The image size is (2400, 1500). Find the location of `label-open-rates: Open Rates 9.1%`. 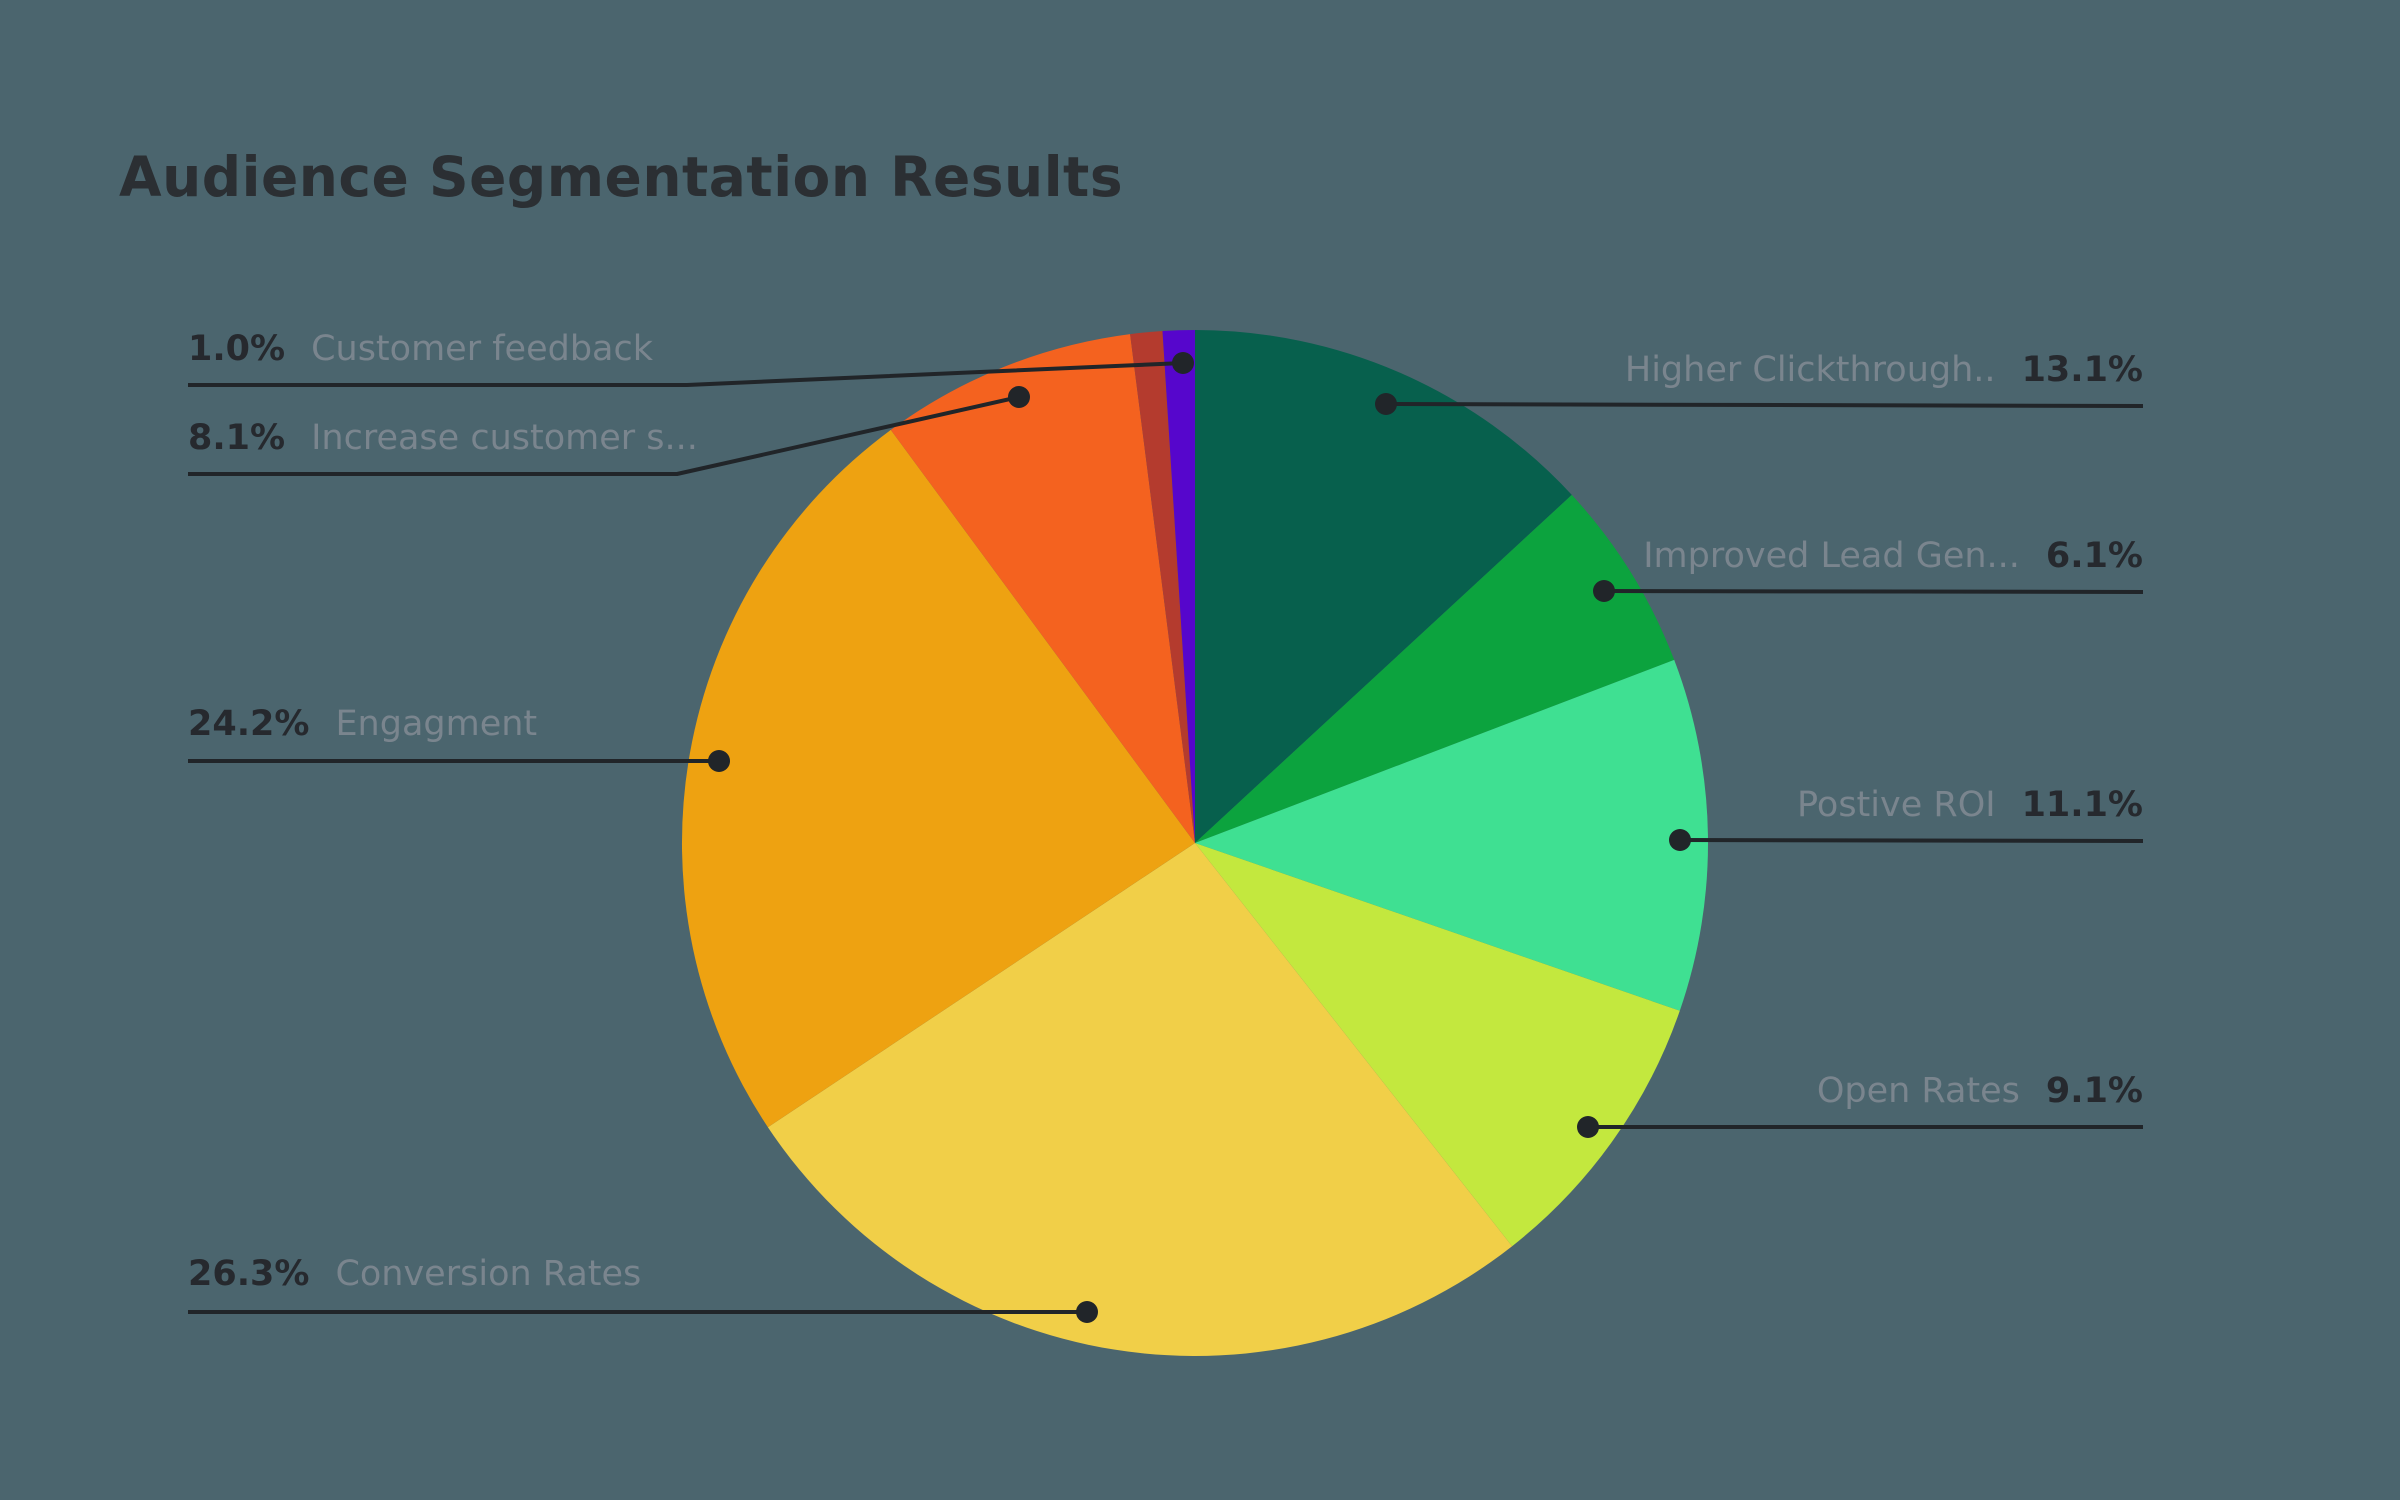

label-open-rates: Open Rates 9.1% is located at coordinates (1980, 1091).